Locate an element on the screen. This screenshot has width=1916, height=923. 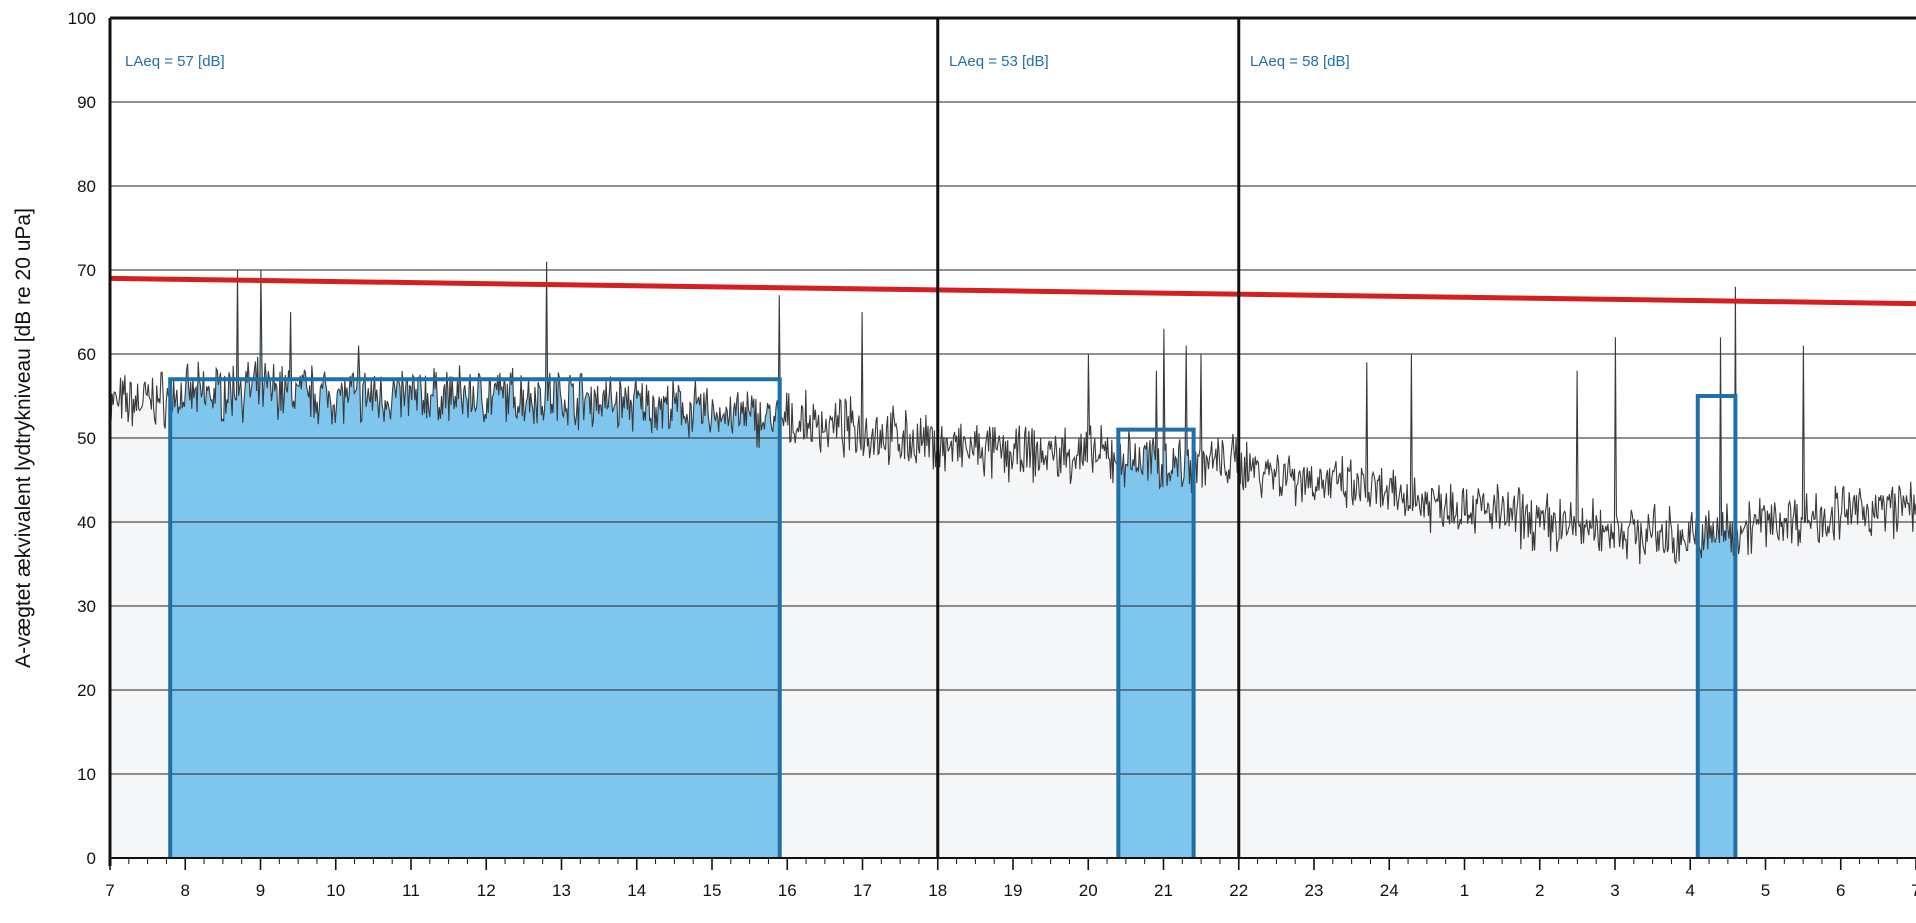
x-tick-label: 13 is located at coordinates (561, 890).